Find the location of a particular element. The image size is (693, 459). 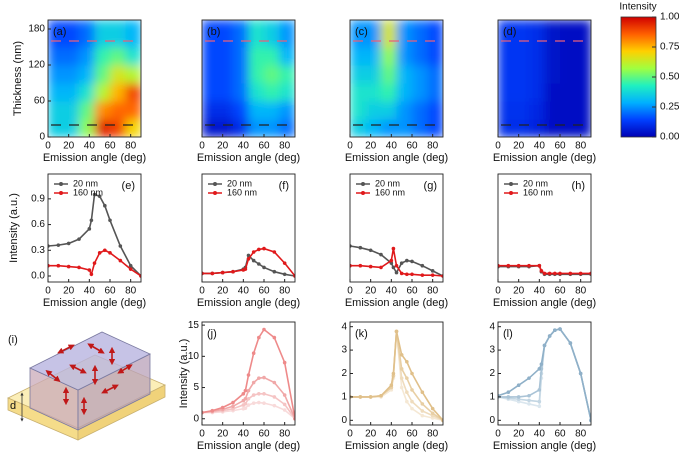

colorbar-title: Intensity is located at coordinates (637, 7).